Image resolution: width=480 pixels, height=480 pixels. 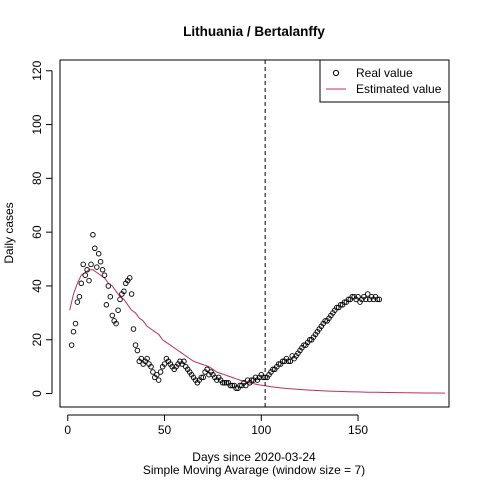 What do you see at coordinates (336, 73) in the screenshot?
I see `legend-real-symbol` at bounding box center [336, 73].